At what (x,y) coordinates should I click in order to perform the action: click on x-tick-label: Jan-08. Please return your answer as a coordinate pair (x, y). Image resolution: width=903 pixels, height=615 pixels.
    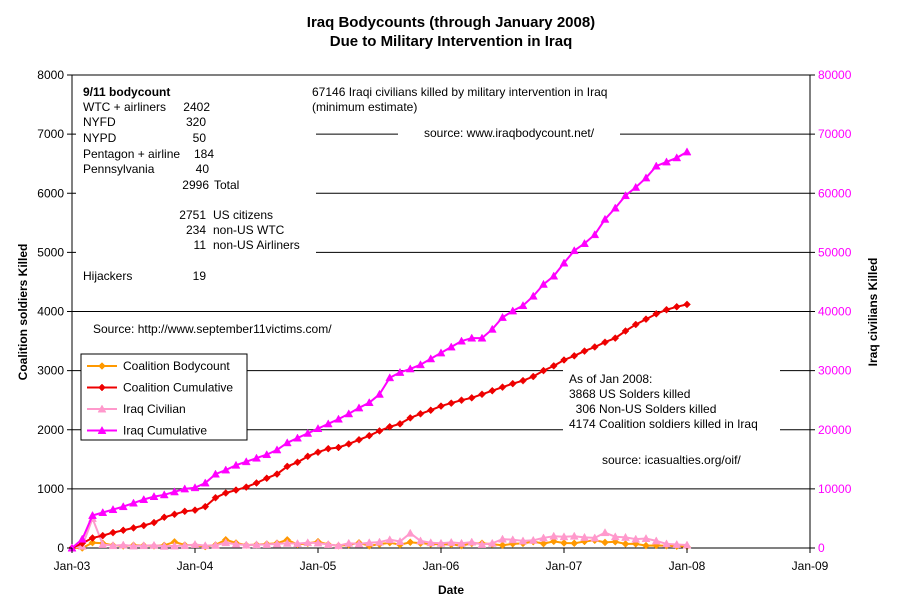
    Looking at the image, I should click on (687, 566).